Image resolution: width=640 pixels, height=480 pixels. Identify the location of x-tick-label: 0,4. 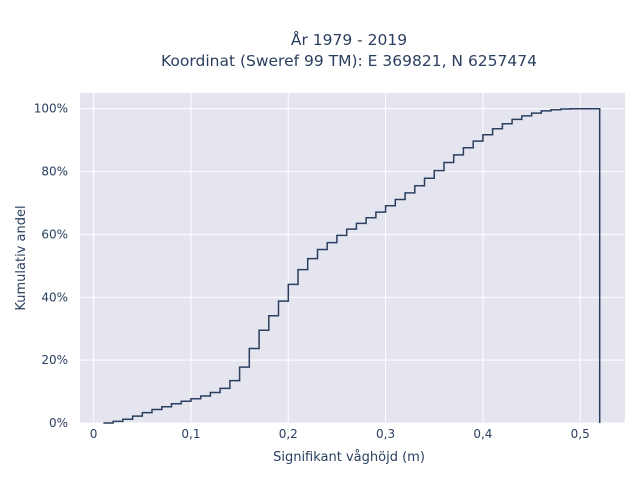
(482, 434).